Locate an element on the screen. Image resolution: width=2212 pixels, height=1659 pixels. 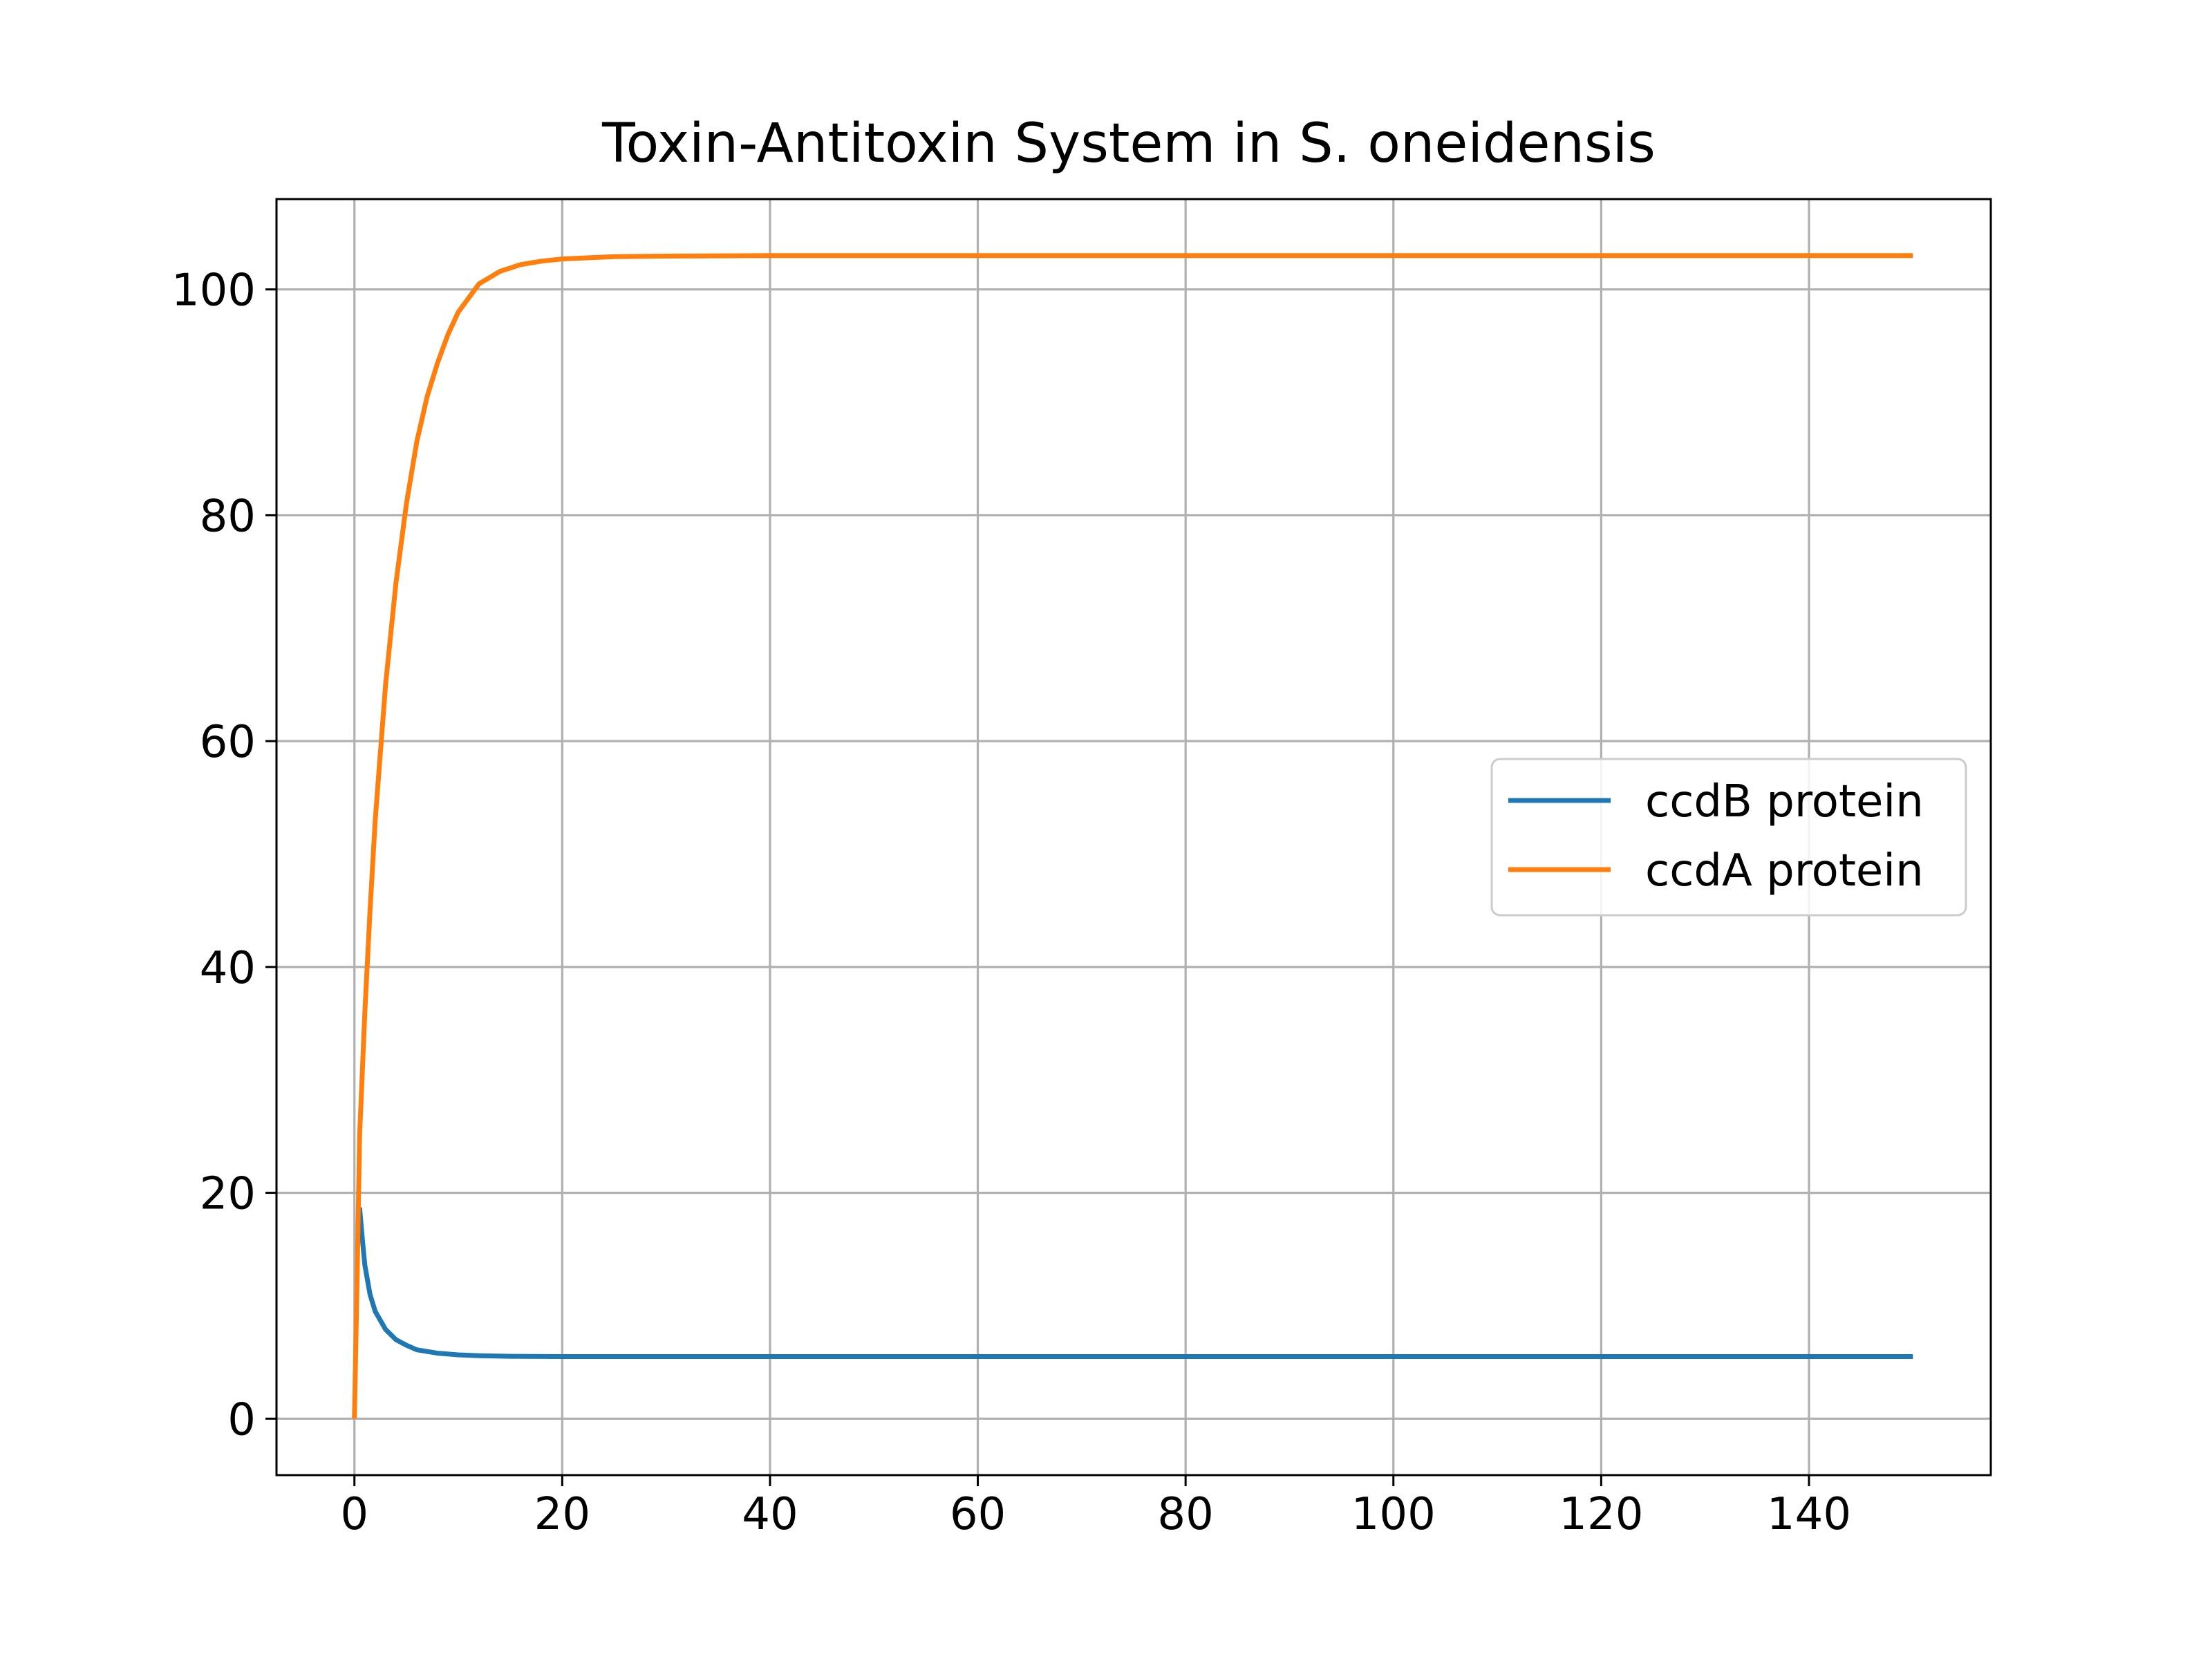
y-tick-label: 20 is located at coordinates (228, 1194).